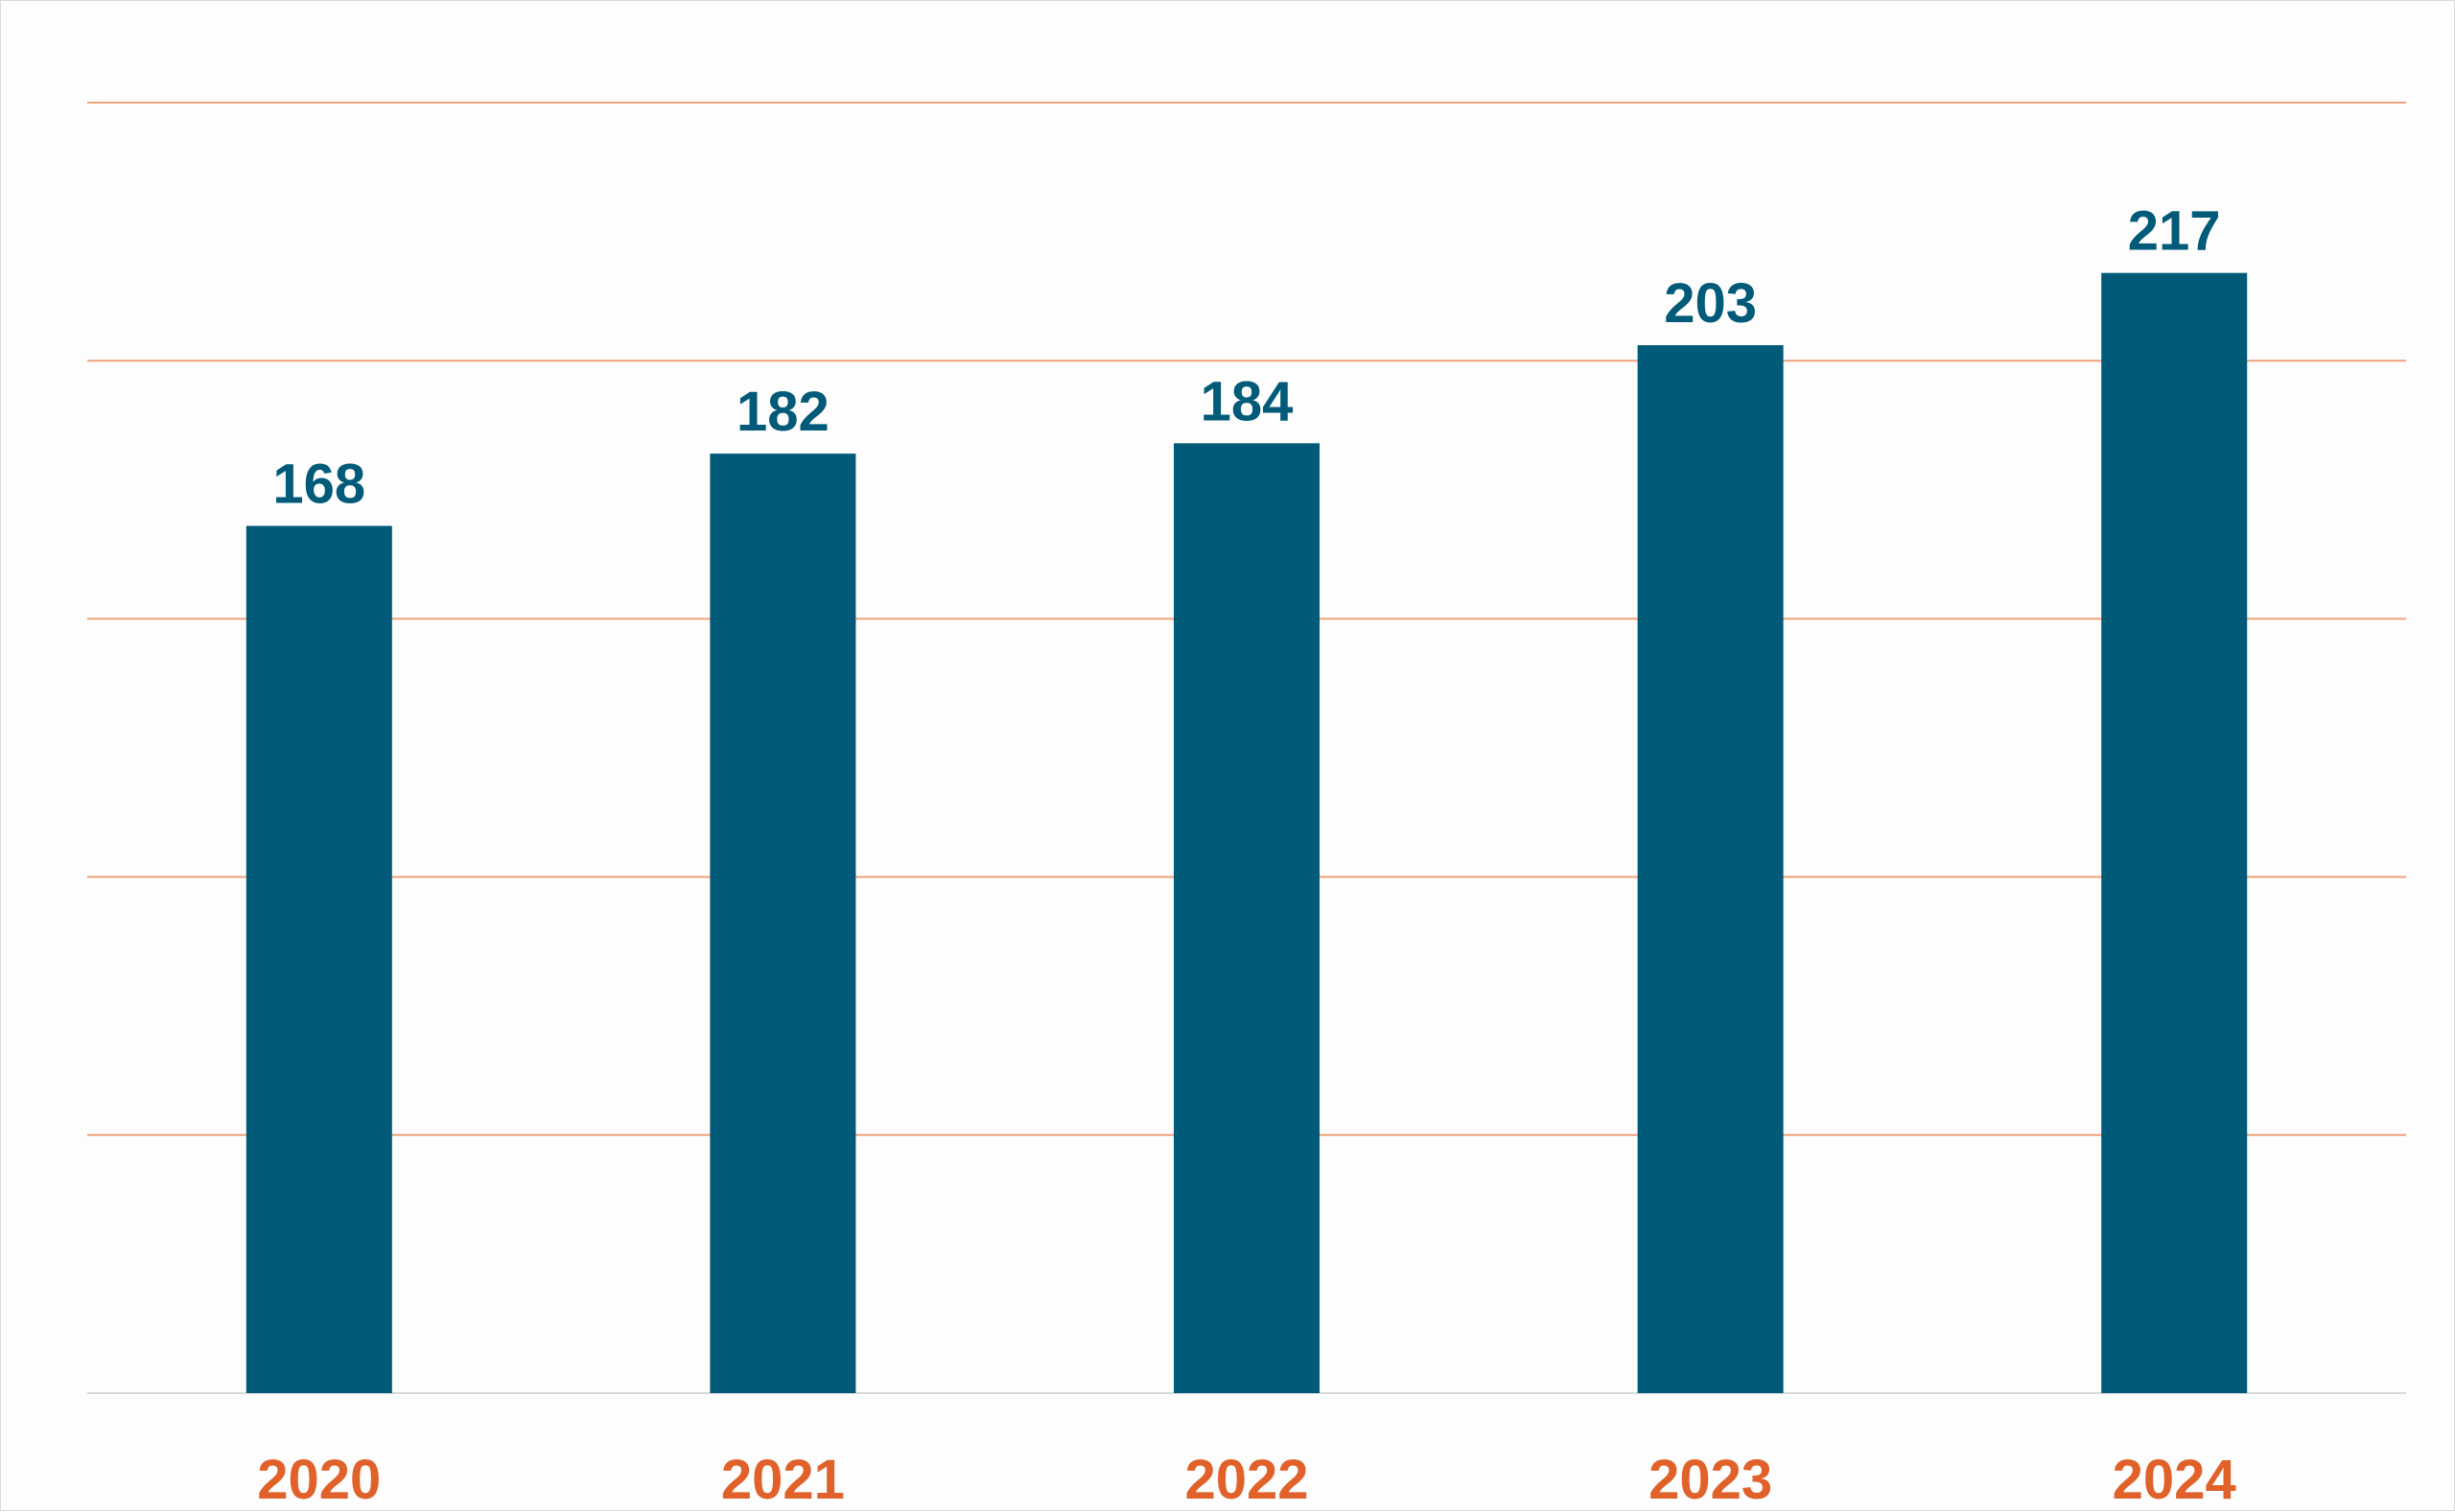 The image size is (2455, 1512). Describe the element at coordinates (2174, 832) in the screenshot. I see `bar-2024` at that location.